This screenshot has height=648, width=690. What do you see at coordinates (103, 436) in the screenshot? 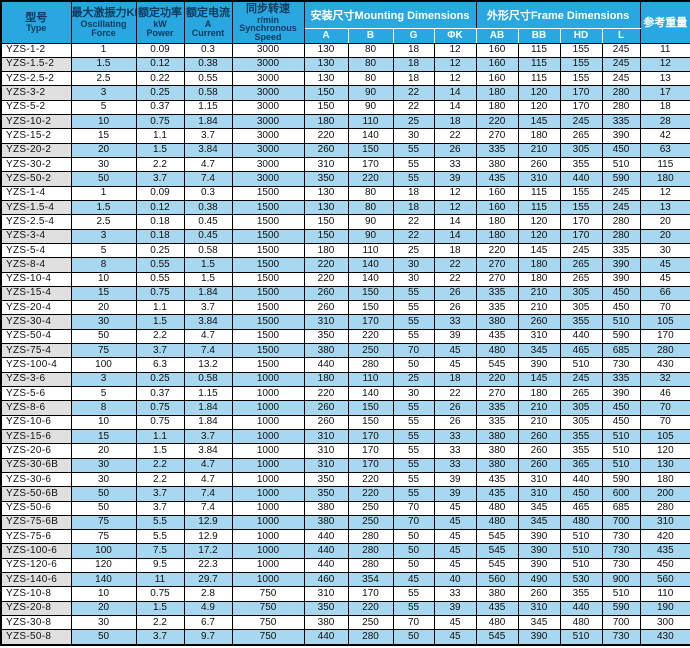
I see `value-cell: 15` at bounding box center [103, 436].